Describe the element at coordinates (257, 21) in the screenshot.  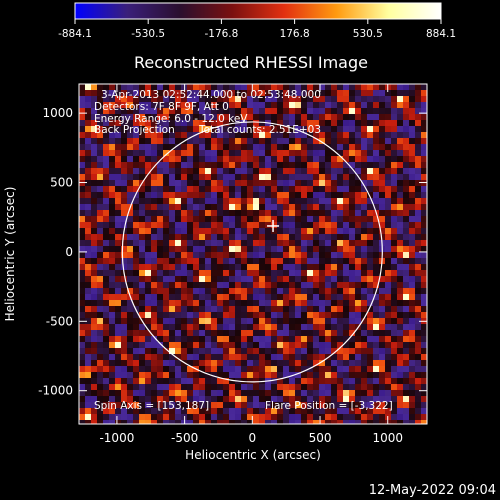
I see `colorbar: -884.1 -530.5 -176.8 176.8 530.5 884.1` at that location.